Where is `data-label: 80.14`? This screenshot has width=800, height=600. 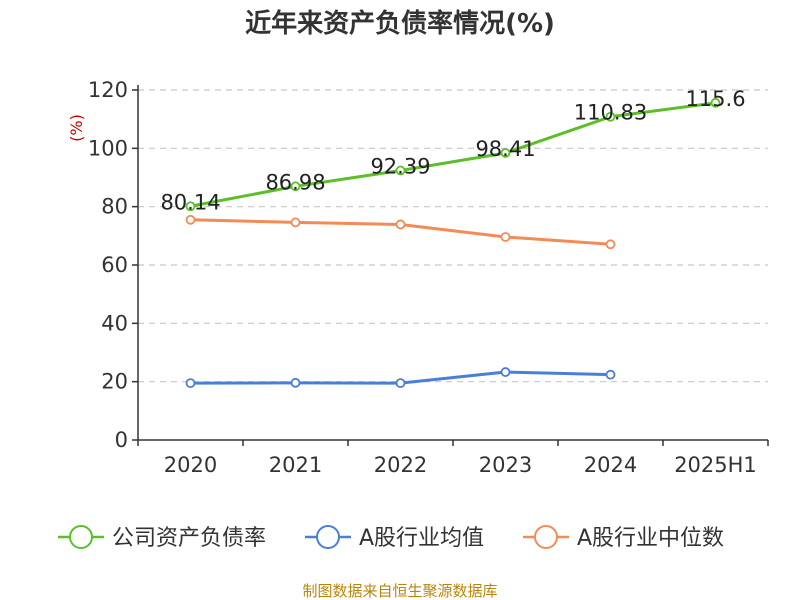
data-label: 80.14 is located at coordinates (190, 202).